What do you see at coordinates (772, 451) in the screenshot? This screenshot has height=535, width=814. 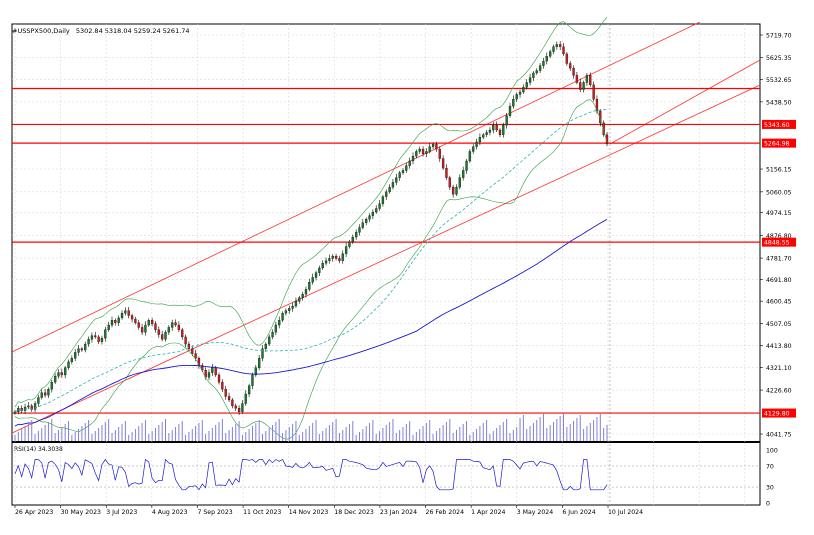 I see `rsi-tick-label: 100` at bounding box center [772, 451].